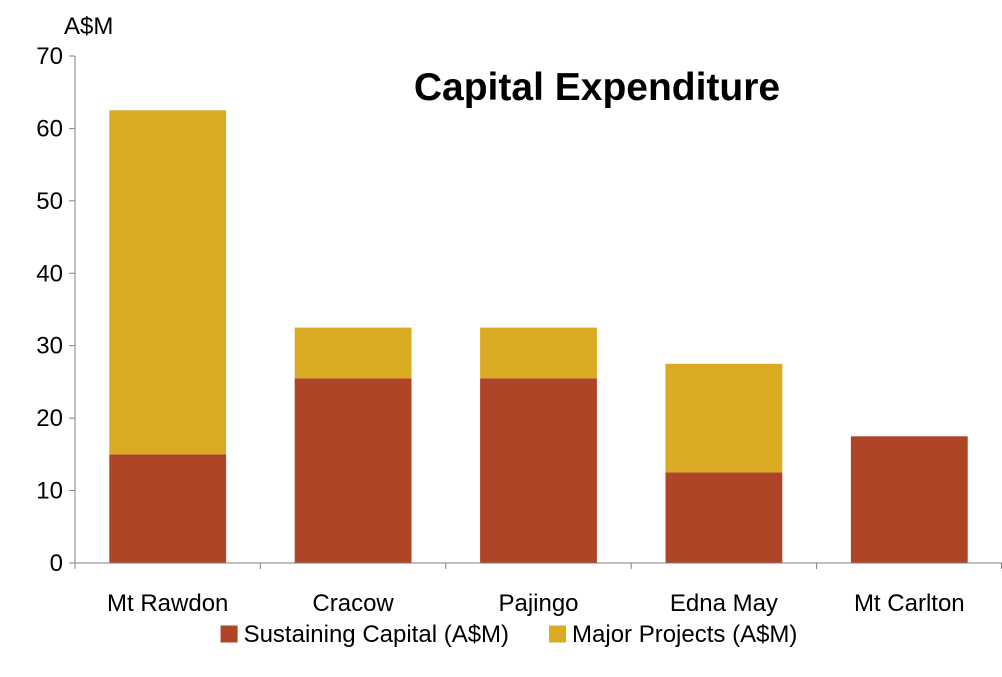 The height and width of the screenshot is (677, 1002). I want to click on y-tick-label-50: 50, so click(49, 201).